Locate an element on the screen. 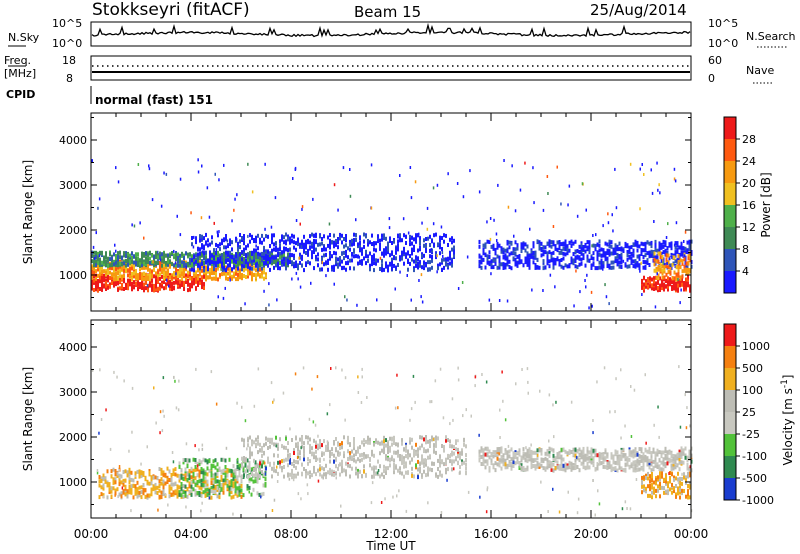 The image size is (800, 554). date-title: 25/Aug/2014 is located at coordinates (638, 10).